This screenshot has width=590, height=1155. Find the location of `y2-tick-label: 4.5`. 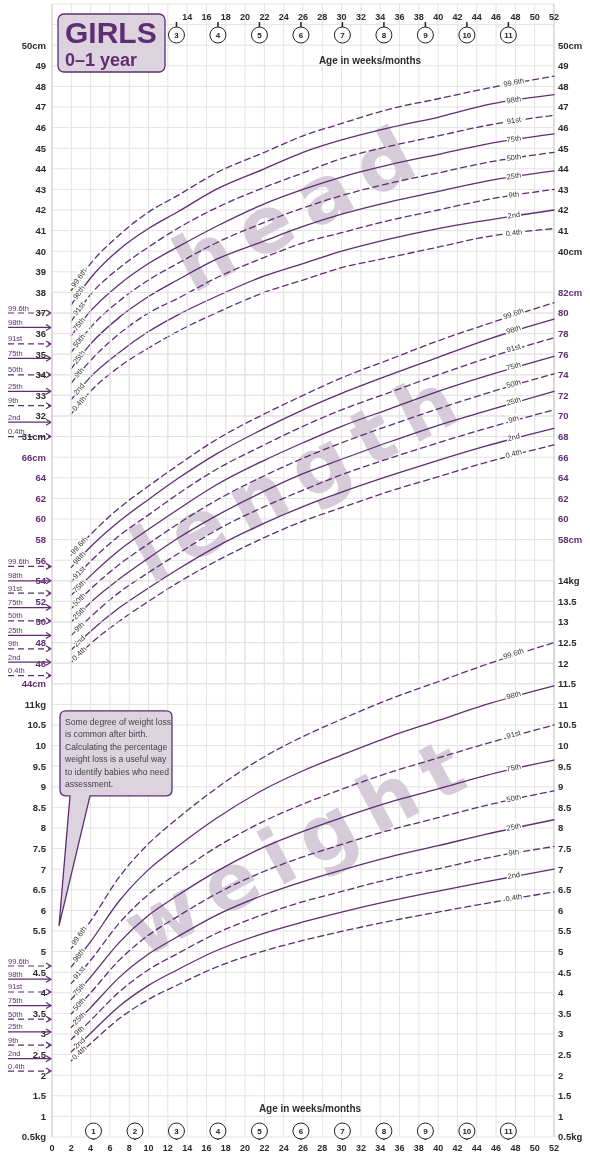

y2-tick-label: 4.5 is located at coordinates (565, 972).